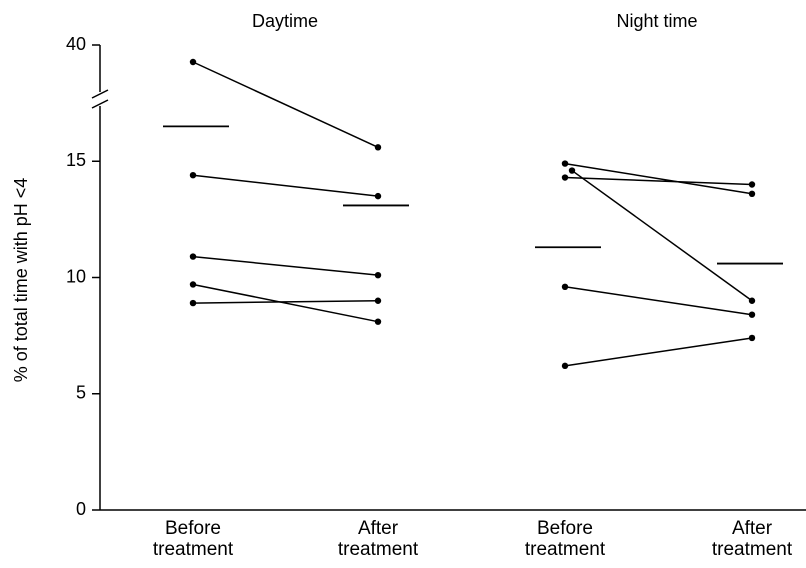 The width and height of the screenshot is (806, 568). Describe the element at coordinates (81, 509) in the screenshot. I see `y-tick-label: 0` at that location.